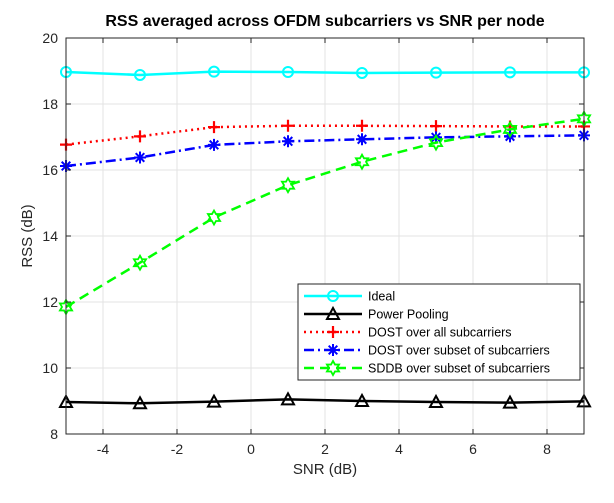  What do you see at coordinates (50, 170) in the screenshot?
I see `y-tick-label: 16` at bounding box center [50, 170].